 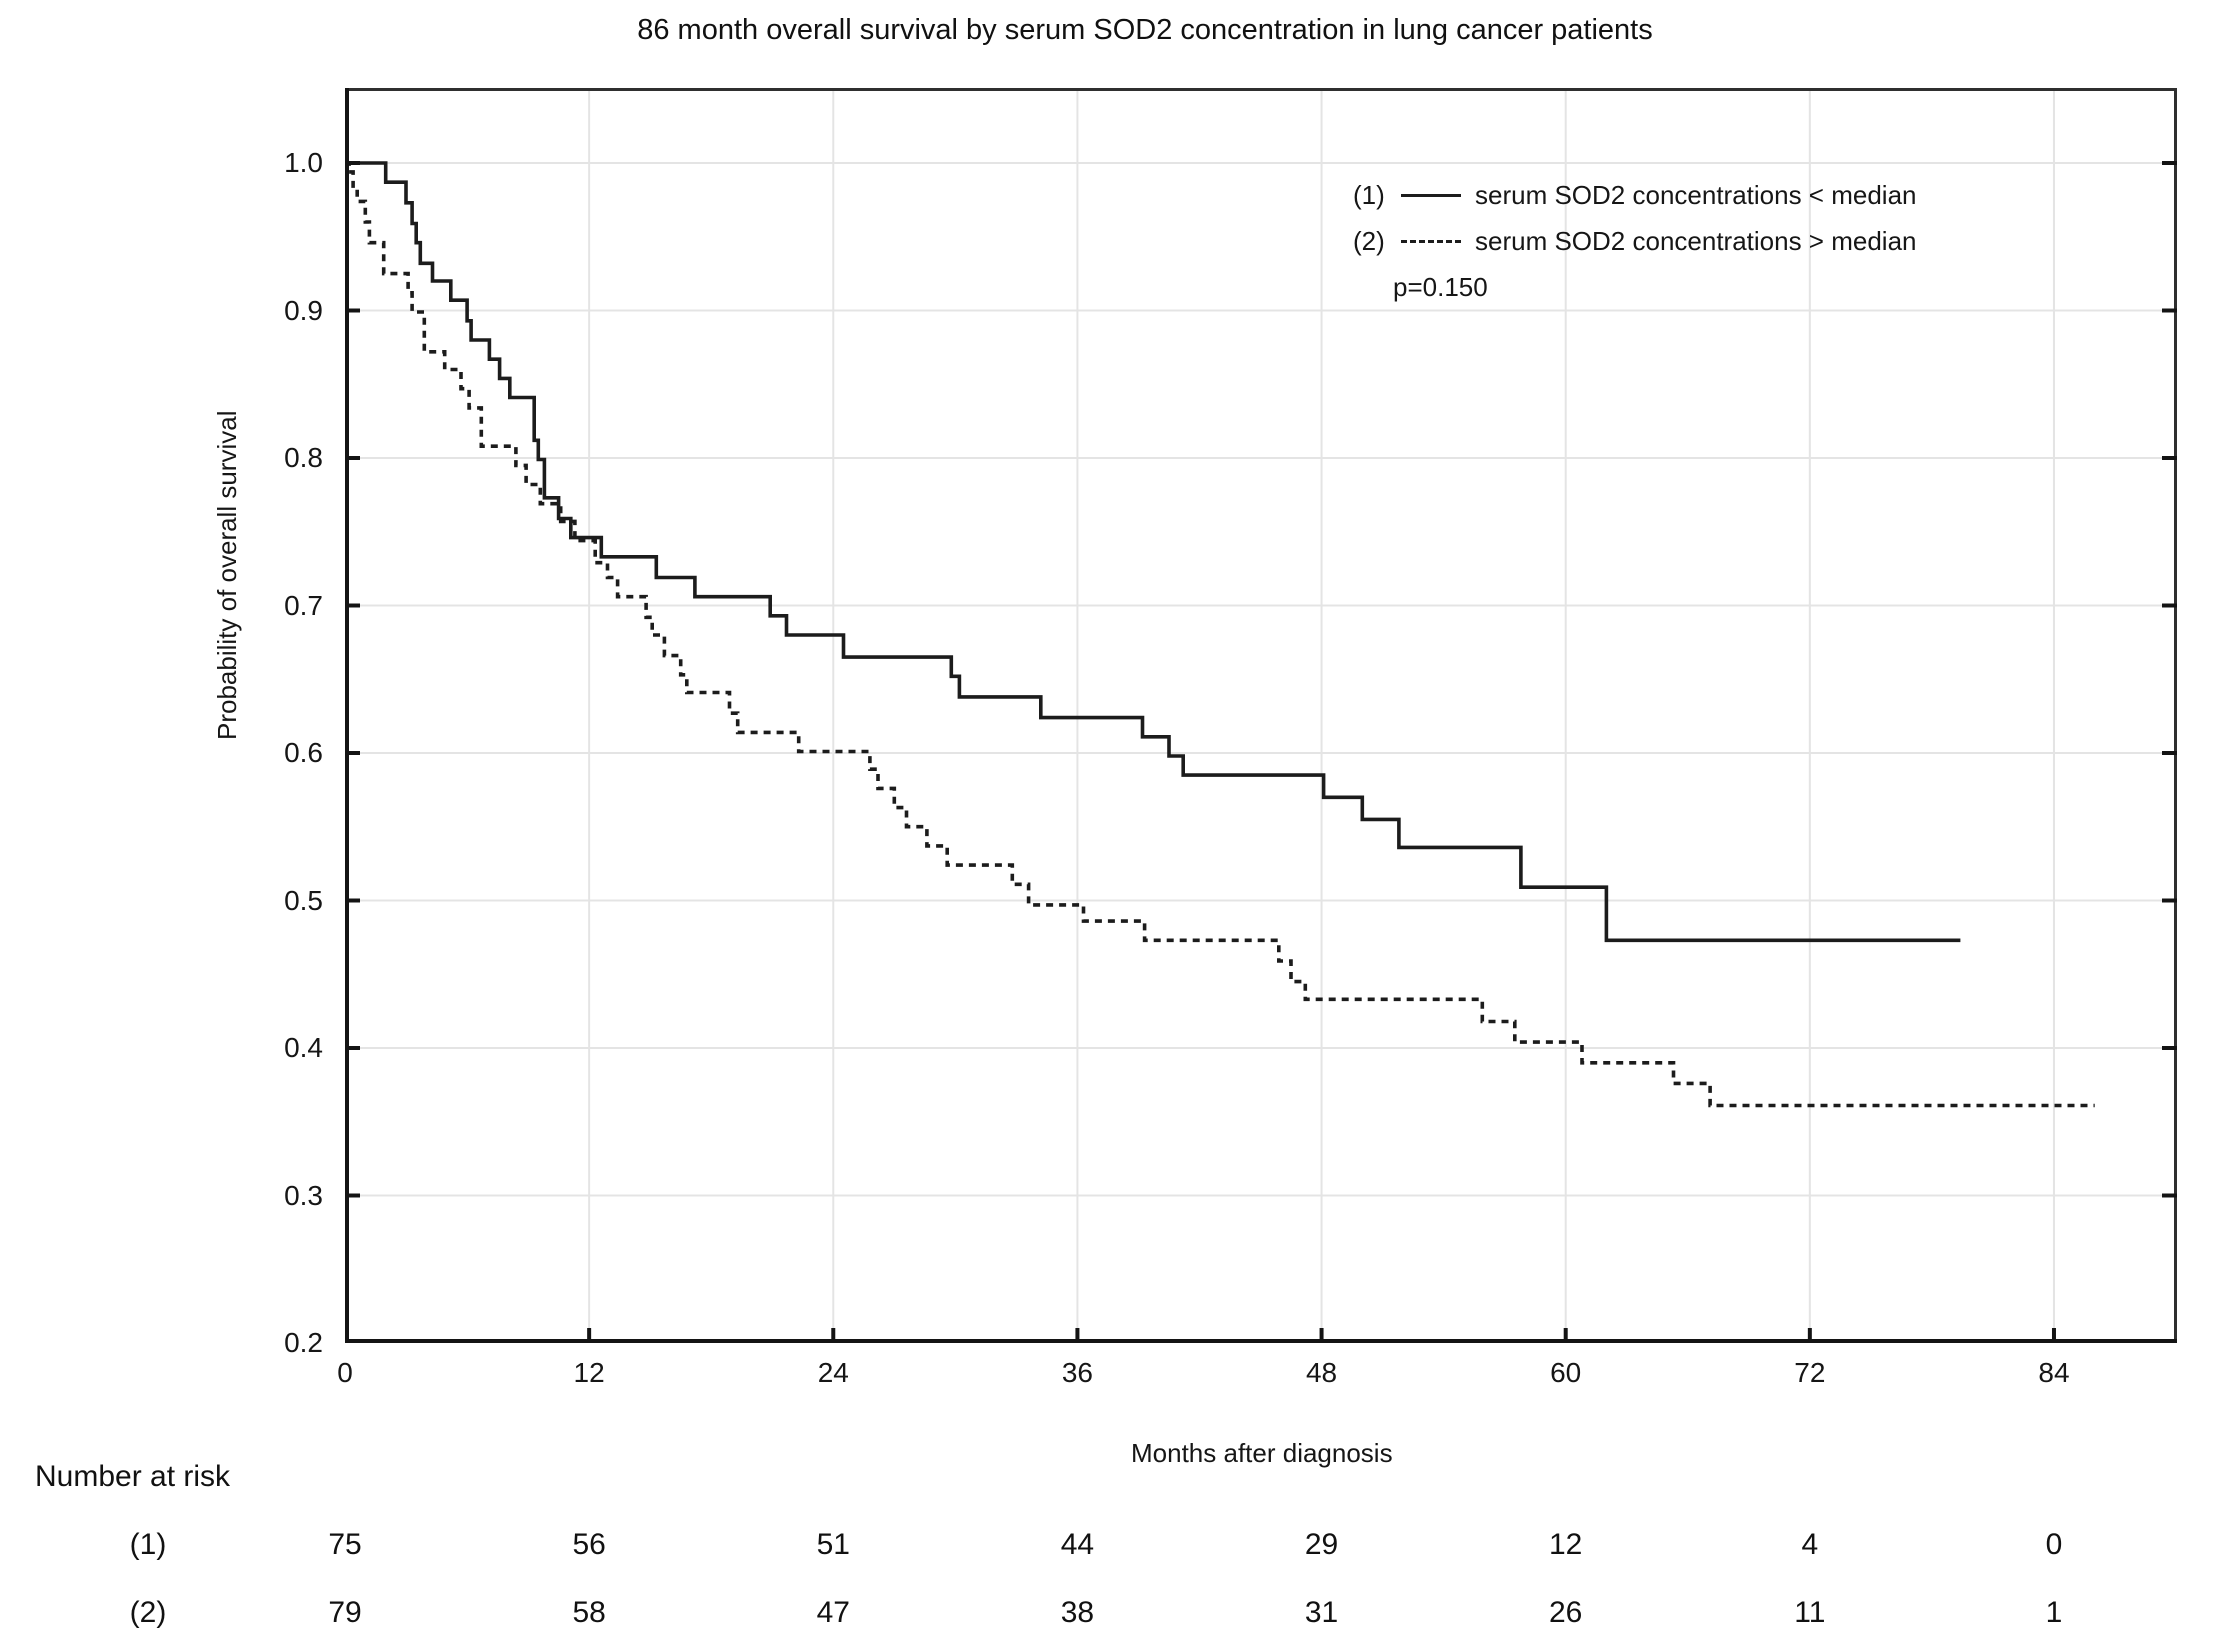 I want to click on x-tick-label: 0, so click(x=345, y=1372).